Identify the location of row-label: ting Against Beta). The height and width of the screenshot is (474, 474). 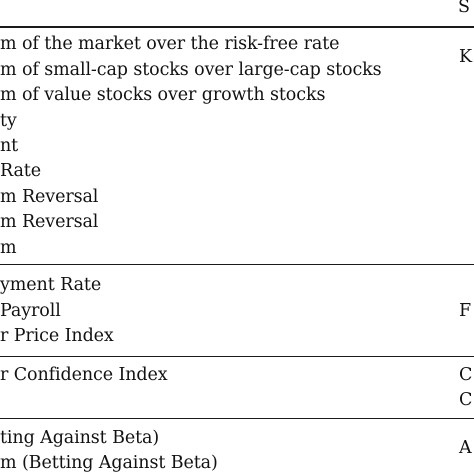
(80, 438).